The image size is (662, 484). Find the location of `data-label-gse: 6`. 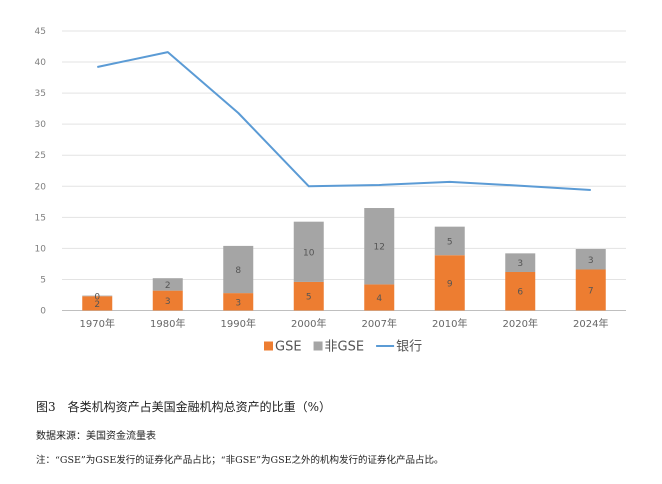

data-label-gse: 6 is located at coordinates (520, 293).